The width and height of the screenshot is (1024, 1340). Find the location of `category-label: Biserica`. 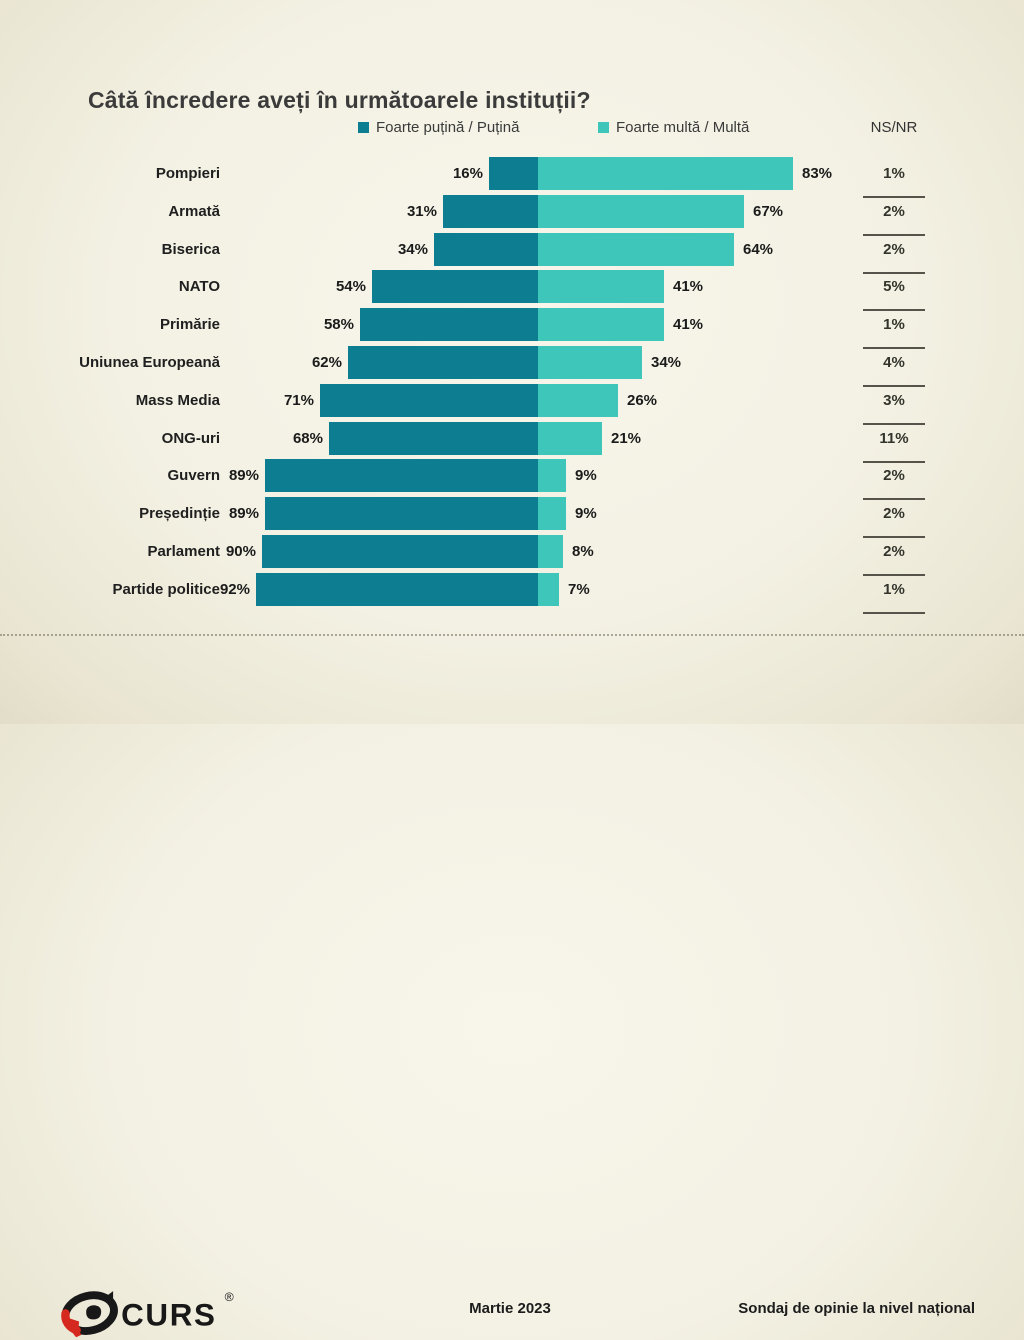

category-label: Biserica is located at coordinates (190, 249).